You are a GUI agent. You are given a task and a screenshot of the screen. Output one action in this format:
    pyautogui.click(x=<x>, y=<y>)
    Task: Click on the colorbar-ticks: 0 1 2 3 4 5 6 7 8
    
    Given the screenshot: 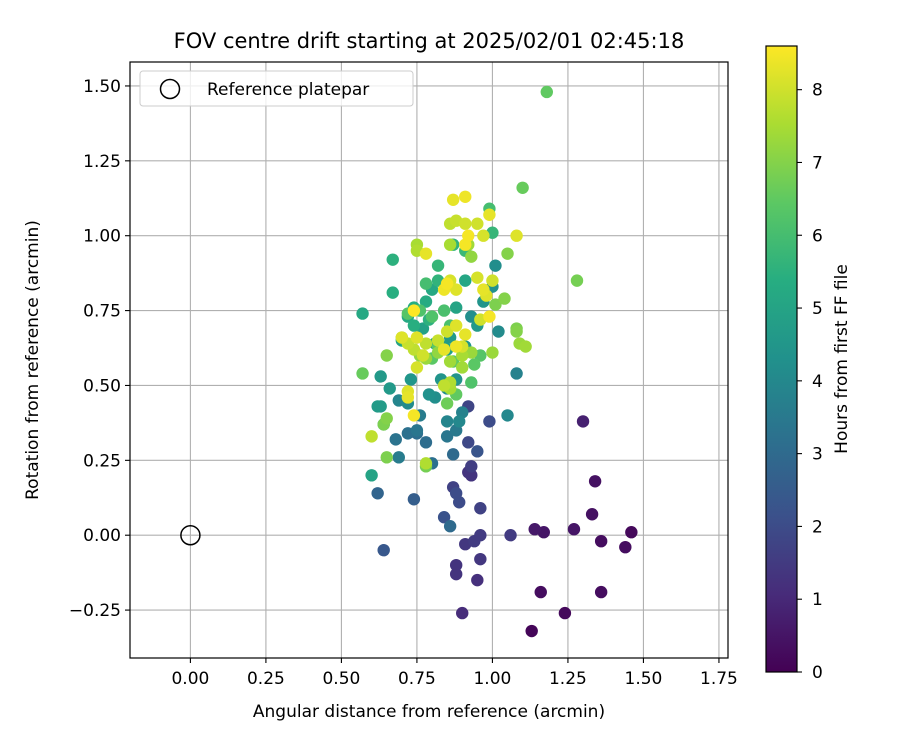 What is the action you would take?
    pyautogui.click(x=810, y=382)
    